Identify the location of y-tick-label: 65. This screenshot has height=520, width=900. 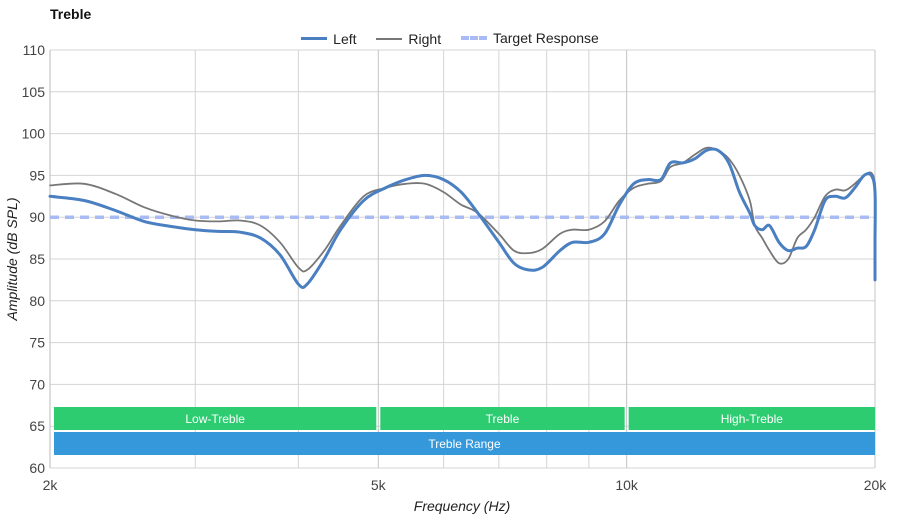
(37, 426).